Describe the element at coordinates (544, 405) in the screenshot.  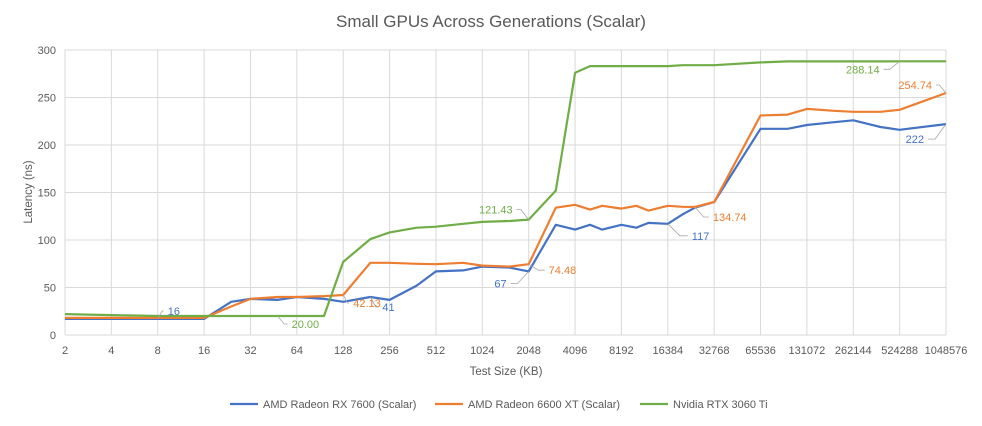
I see `legend-label: AMD Radeon 6600 XT (Scalar)` at that location.